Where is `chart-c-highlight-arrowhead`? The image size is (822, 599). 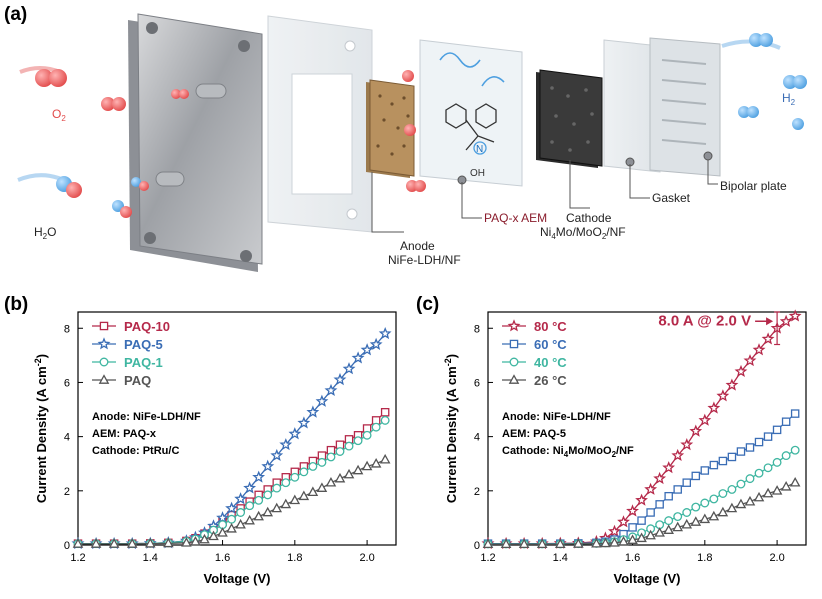 chart-c-highlight-arrowhead is located at coordinates (770, 321).